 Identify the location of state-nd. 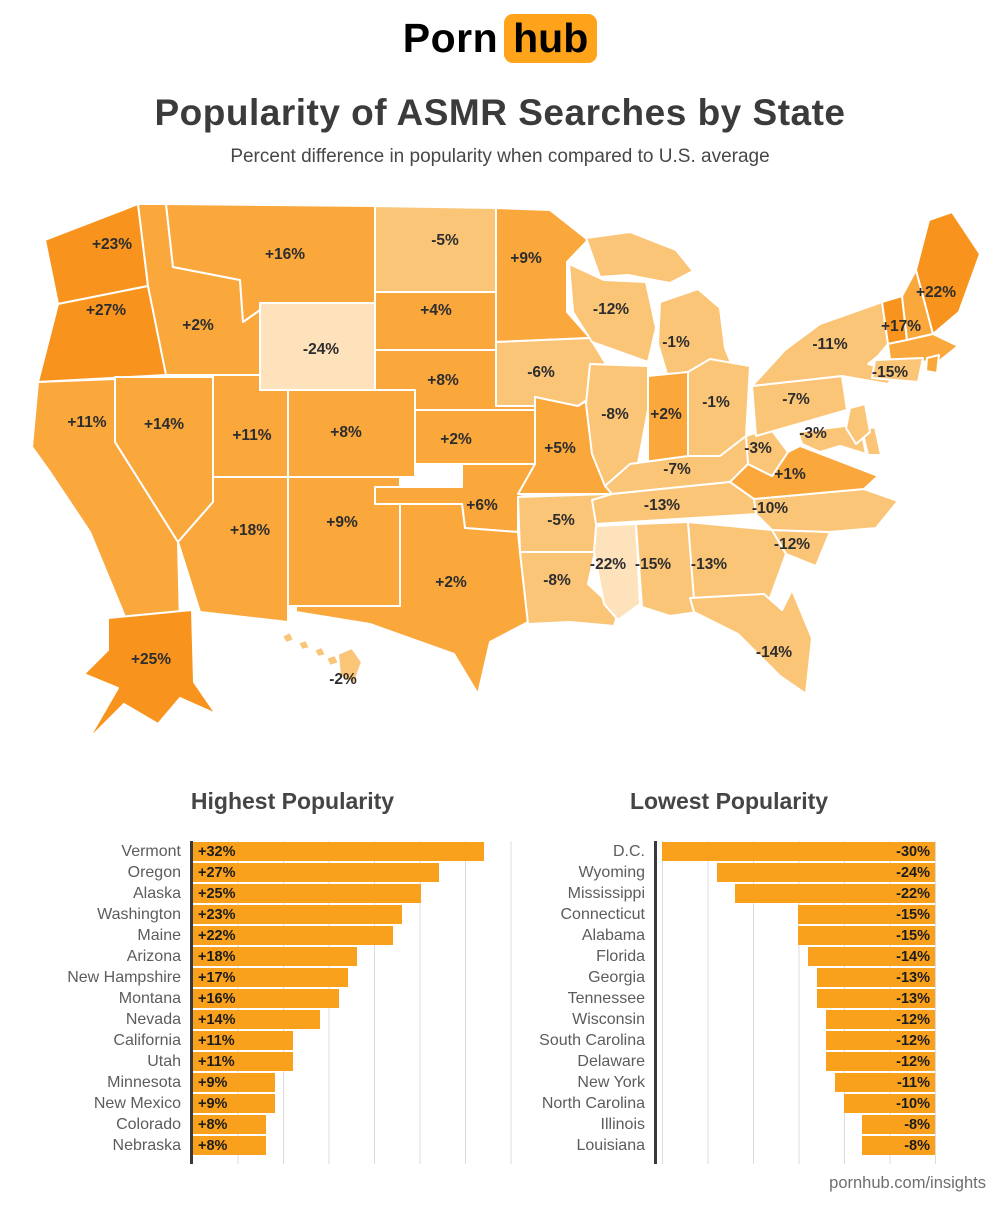
(435, 249).